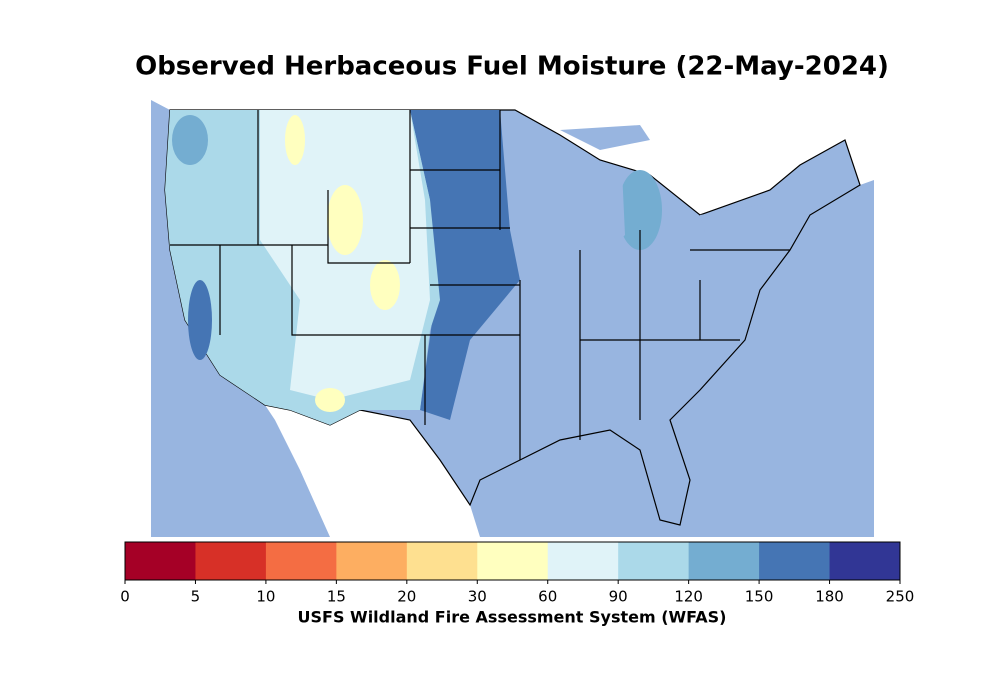  I want to click on colorbar-tick-label: 10, so click(265, 597).